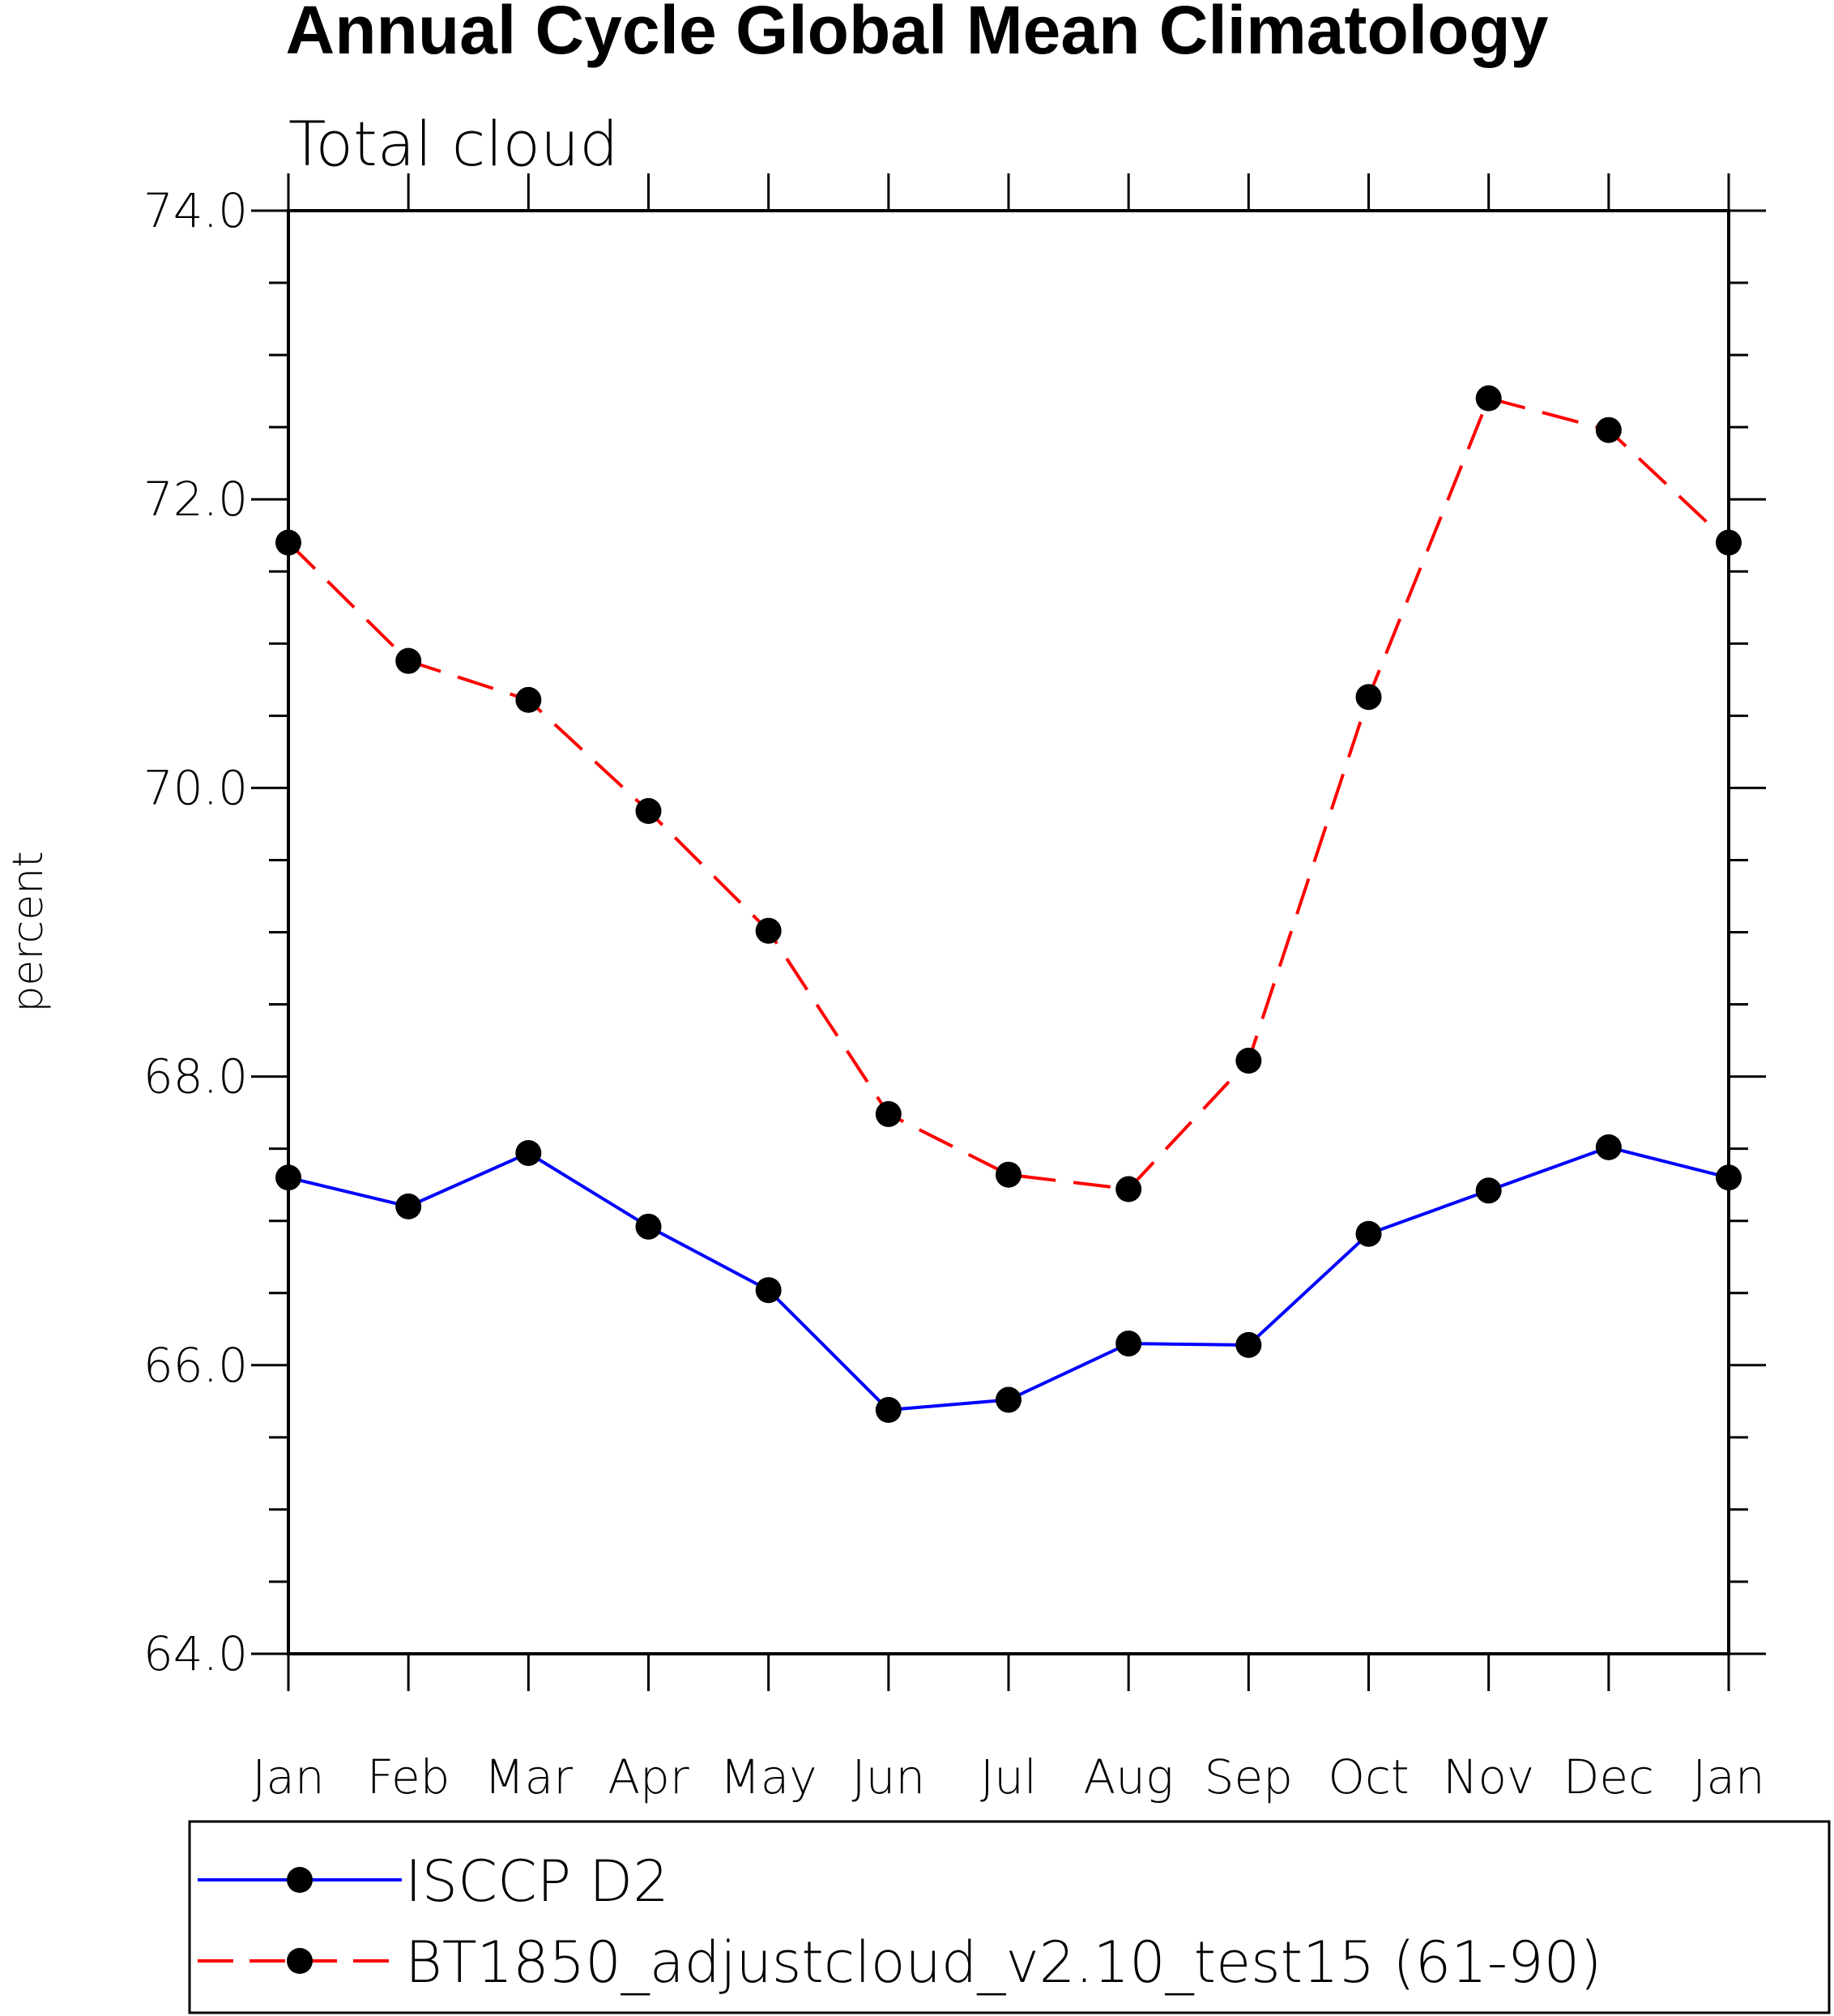  What do you see at coordinates (537, 1882) in the screenshot?
I see `legend-label: ISCCP D2` at bounding box center [537, 1882].